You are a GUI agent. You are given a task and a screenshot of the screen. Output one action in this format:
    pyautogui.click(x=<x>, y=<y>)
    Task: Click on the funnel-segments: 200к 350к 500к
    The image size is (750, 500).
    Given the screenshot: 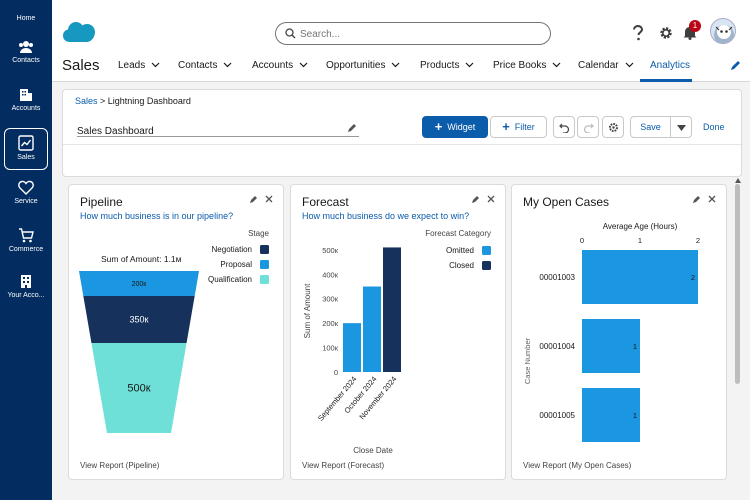 What is the action you would take?
    pyautogui.click(x=139, y=352)
    